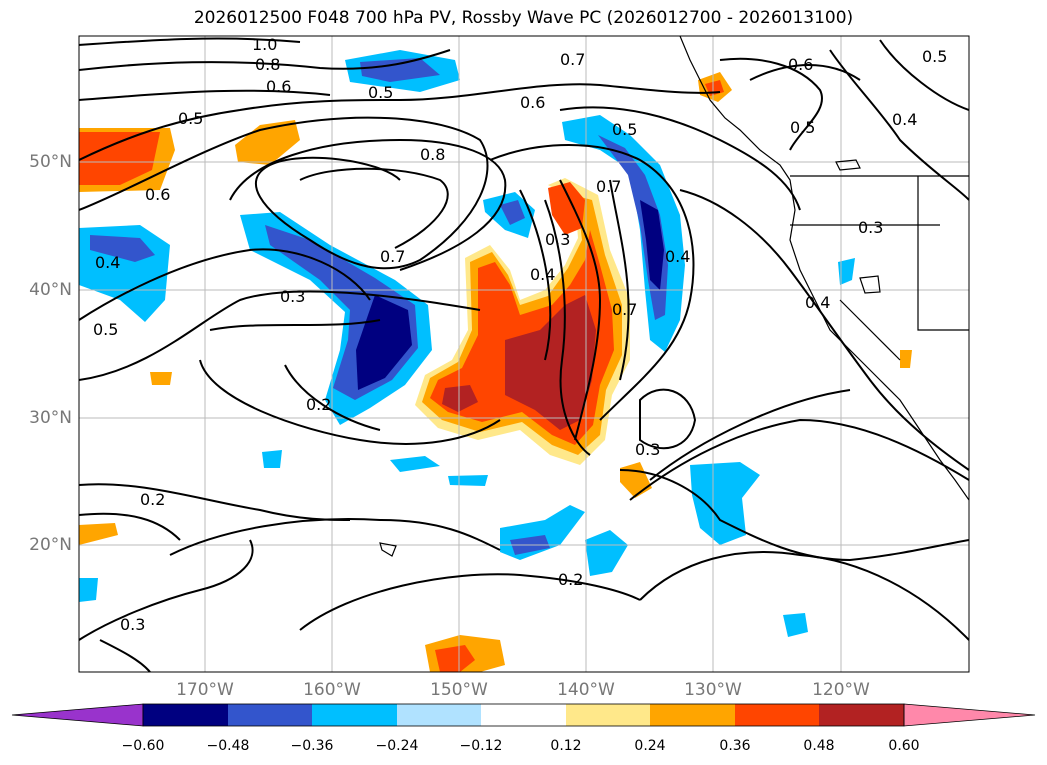 The width and height of the screenshot is (1047, 765). What do you see at coordinates (566, 746) in the screenshot?
I see `colorbar-tick: 0.12` at bounding box center [566, 746].